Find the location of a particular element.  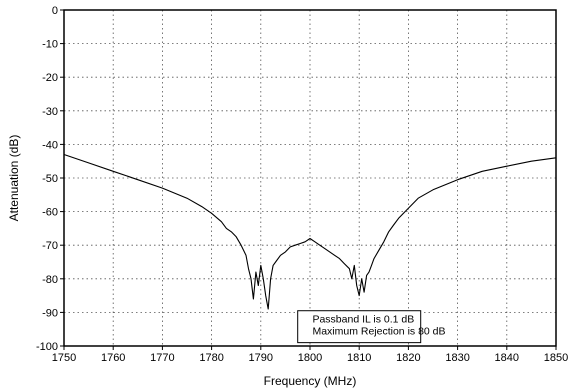

annotation-line-2: Maximum Rejection is 80 dB is located at coordinates (378, 332).